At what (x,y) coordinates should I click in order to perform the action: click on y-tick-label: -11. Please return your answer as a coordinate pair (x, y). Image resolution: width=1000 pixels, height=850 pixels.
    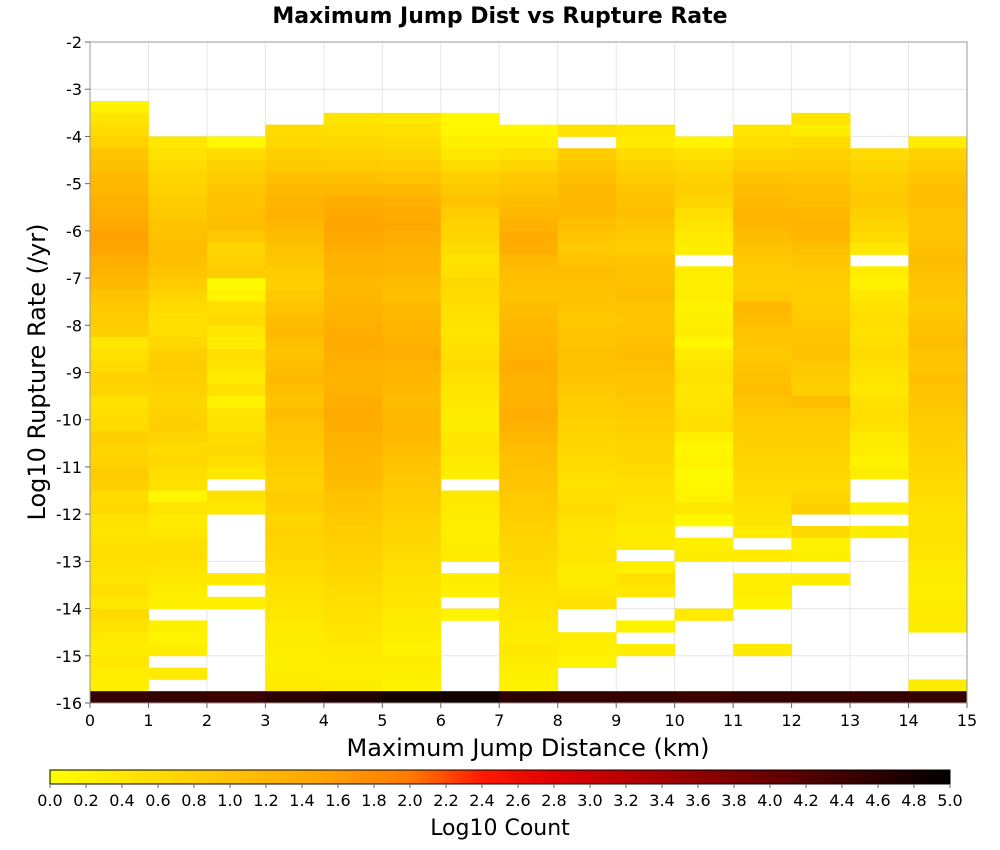
    Looking at the image, I should click on (69, 467).